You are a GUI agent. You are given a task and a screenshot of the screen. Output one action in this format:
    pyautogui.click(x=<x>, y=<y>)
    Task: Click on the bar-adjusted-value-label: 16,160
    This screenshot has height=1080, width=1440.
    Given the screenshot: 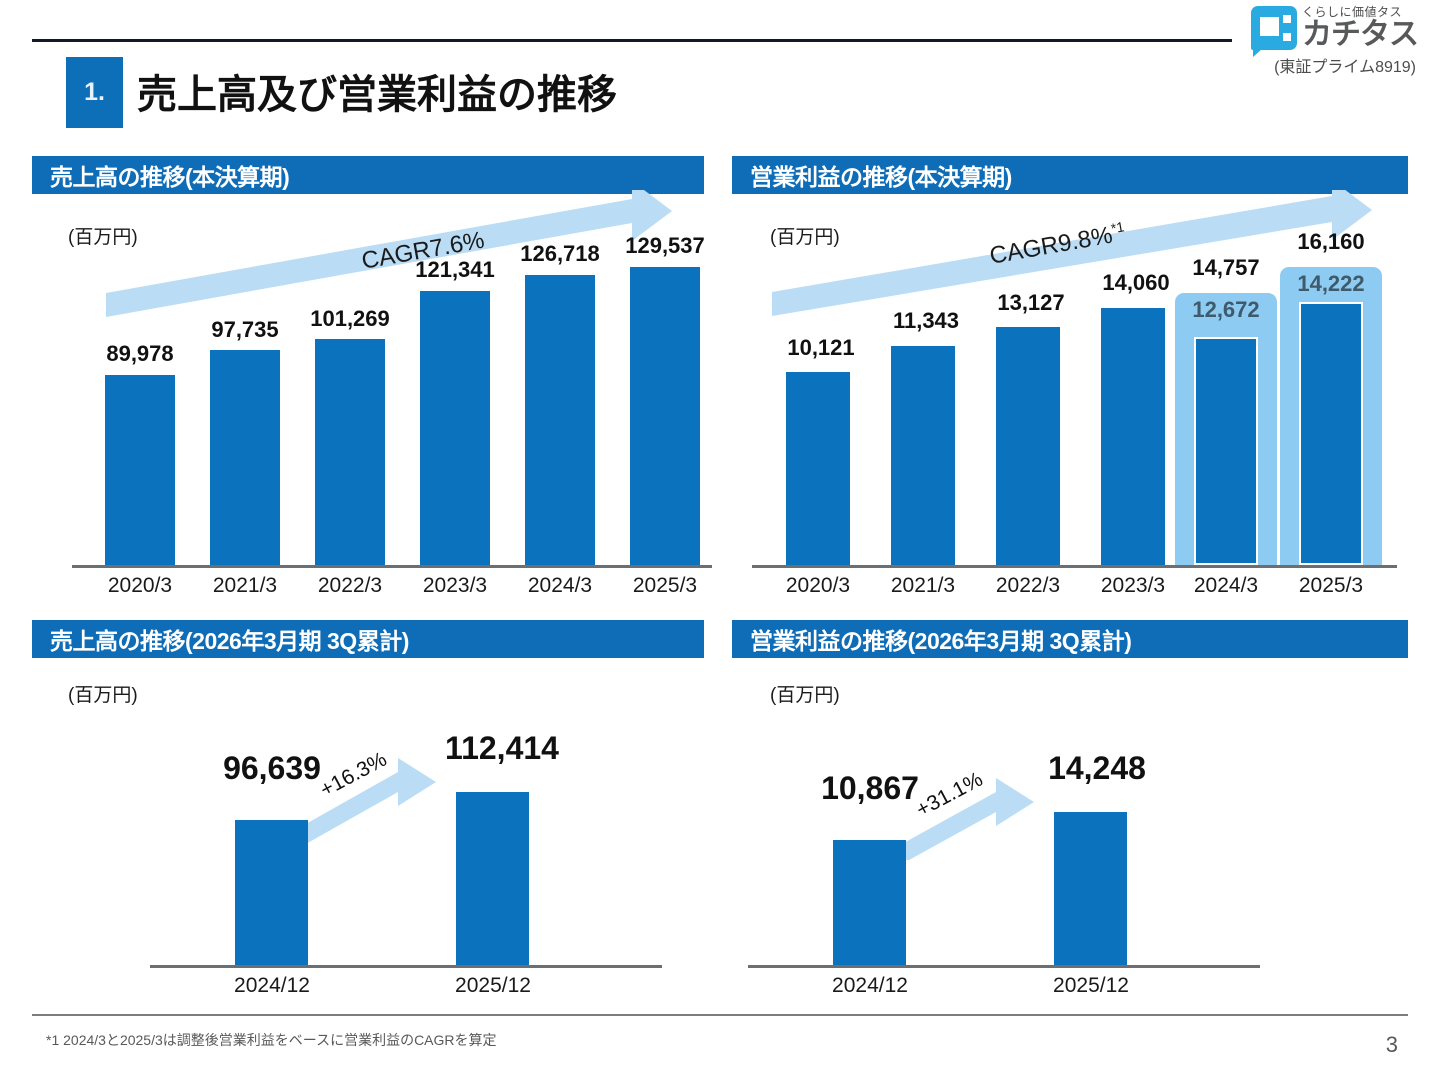 What is the action you would take?
    pyautogui.click(x=1331, y=241)
    